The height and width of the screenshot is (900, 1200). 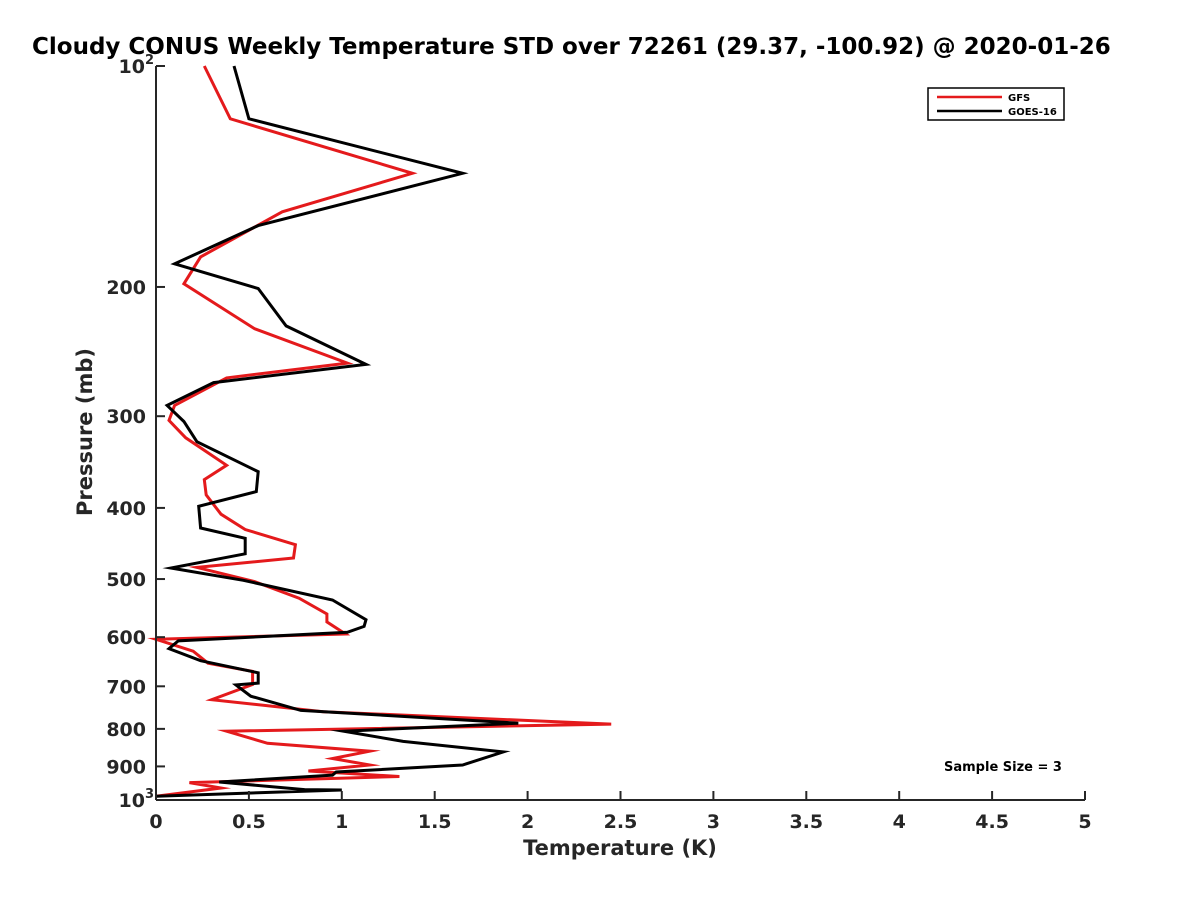 What do you see at coordinates (126, 638) in the screenshot?
I see `y-tick-label: 600` at bounding box center [126, 638].